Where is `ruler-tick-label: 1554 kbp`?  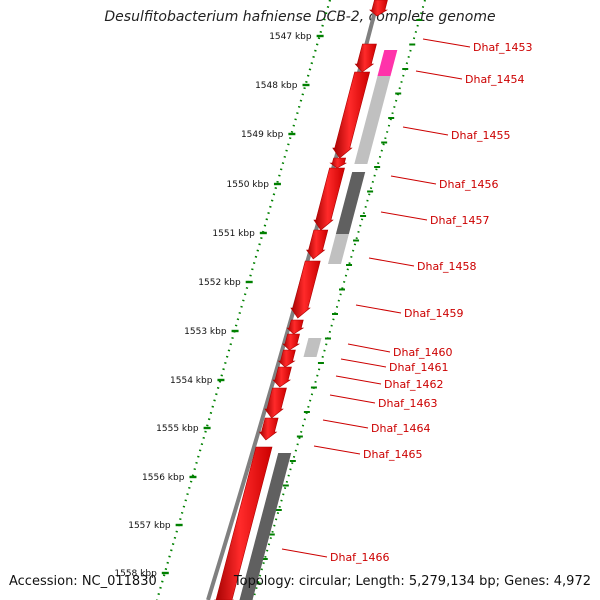
ruler-tick-label: 1554 kbp is located at coordinates (191, 381).